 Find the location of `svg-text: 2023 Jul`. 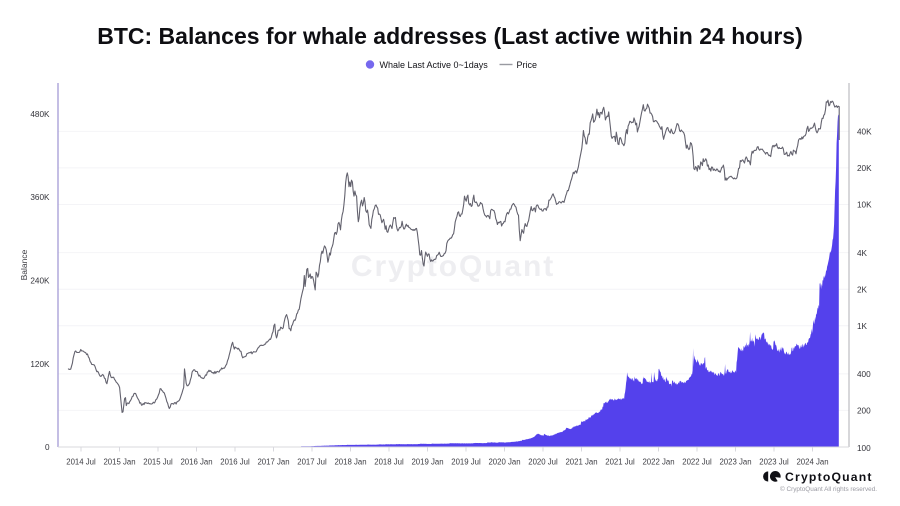

svg-text: 2023 Jul is located at coordinates (774, 462).